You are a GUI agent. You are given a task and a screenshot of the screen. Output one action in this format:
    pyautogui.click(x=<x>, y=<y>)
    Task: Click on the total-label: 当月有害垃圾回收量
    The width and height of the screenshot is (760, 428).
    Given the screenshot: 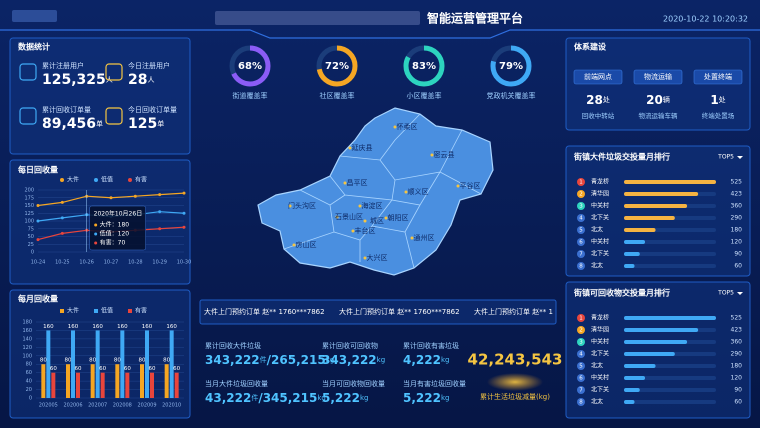 What is the action you would take?
    pyautogui.click(x=434, y=383)
    